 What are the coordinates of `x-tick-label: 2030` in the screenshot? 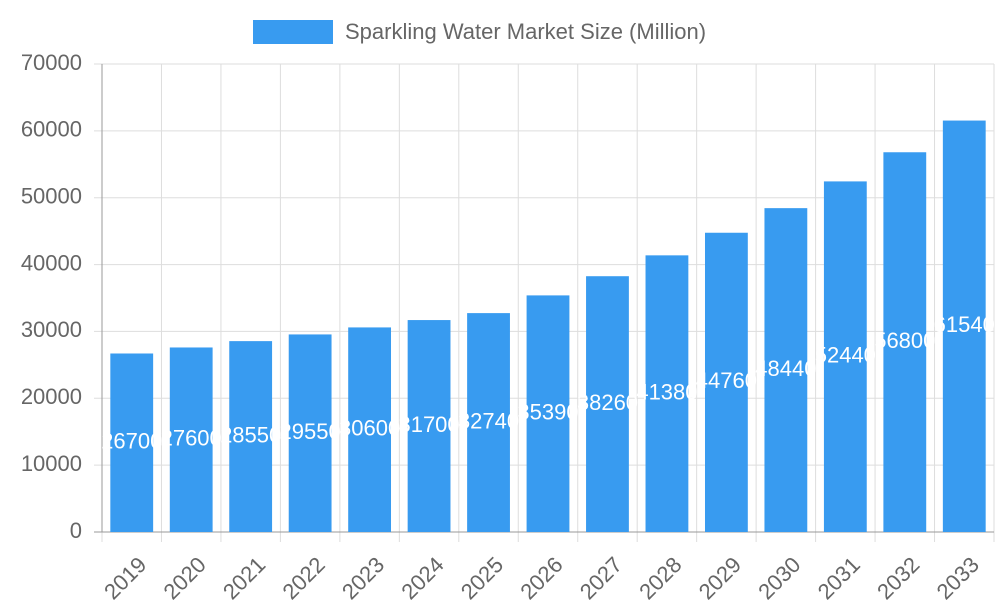 It's located at (779, 576).